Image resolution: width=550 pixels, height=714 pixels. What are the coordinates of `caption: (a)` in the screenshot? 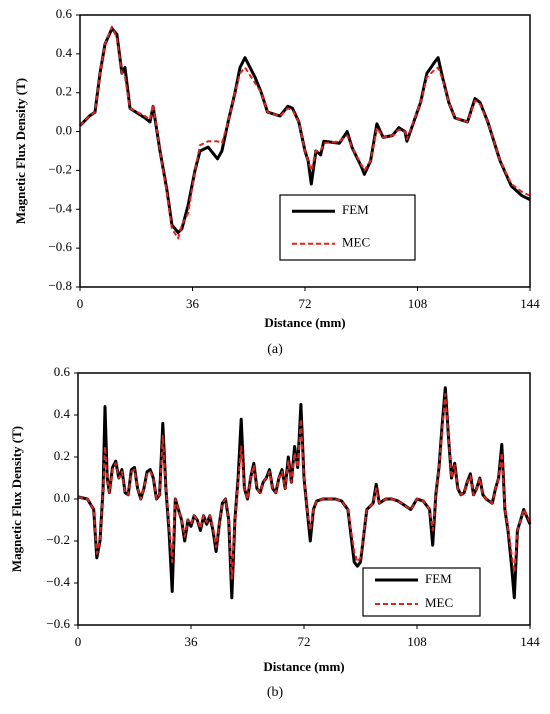 It's located at (275, 349).